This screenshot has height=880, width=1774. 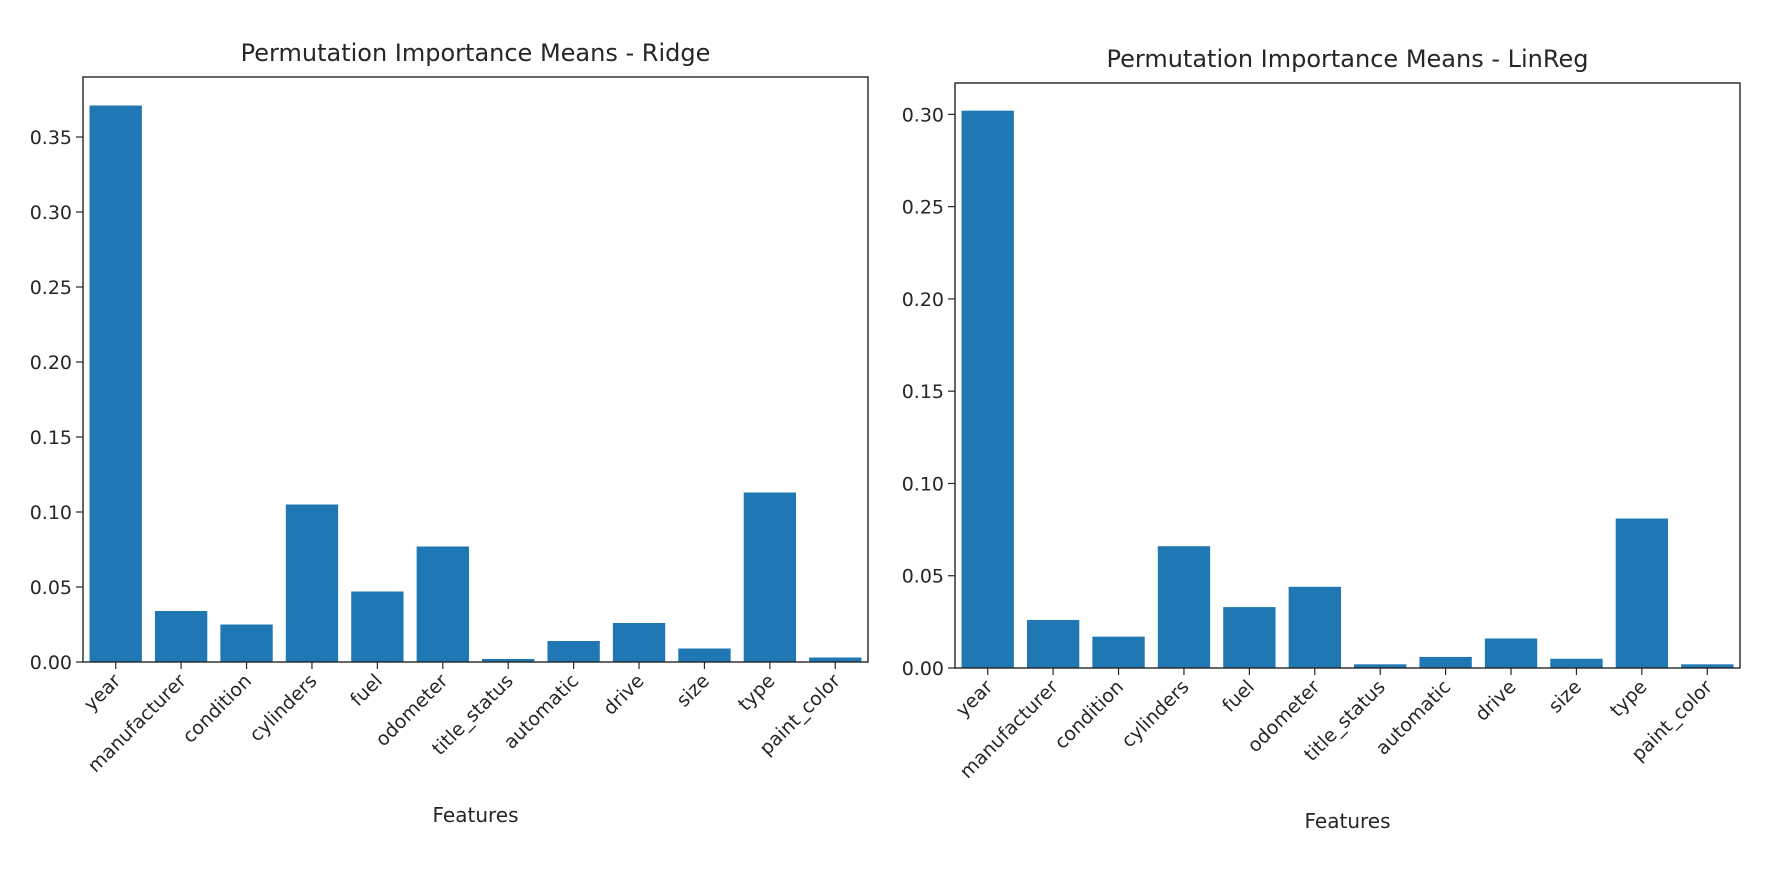 I want to click on y-tick-label: 0.35, so click(x=51, y=138).